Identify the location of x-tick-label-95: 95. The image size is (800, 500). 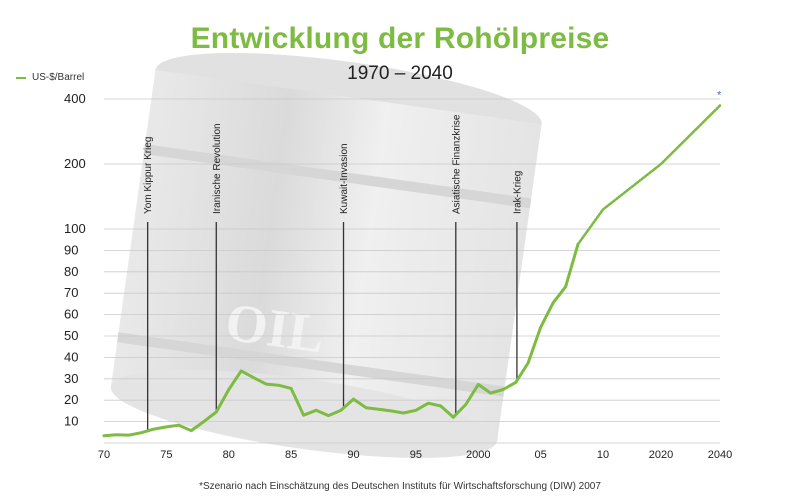
(416, 455).